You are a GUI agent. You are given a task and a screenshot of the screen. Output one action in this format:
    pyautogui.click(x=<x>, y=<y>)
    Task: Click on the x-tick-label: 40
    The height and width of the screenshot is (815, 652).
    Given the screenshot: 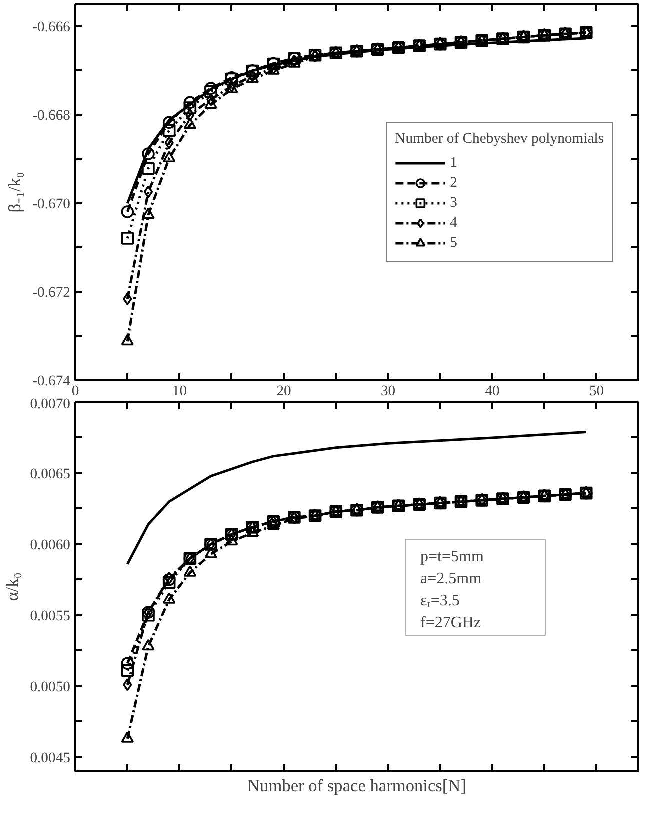 What is the action you would take?
    pyautogui.click(x=492, y=392)
    